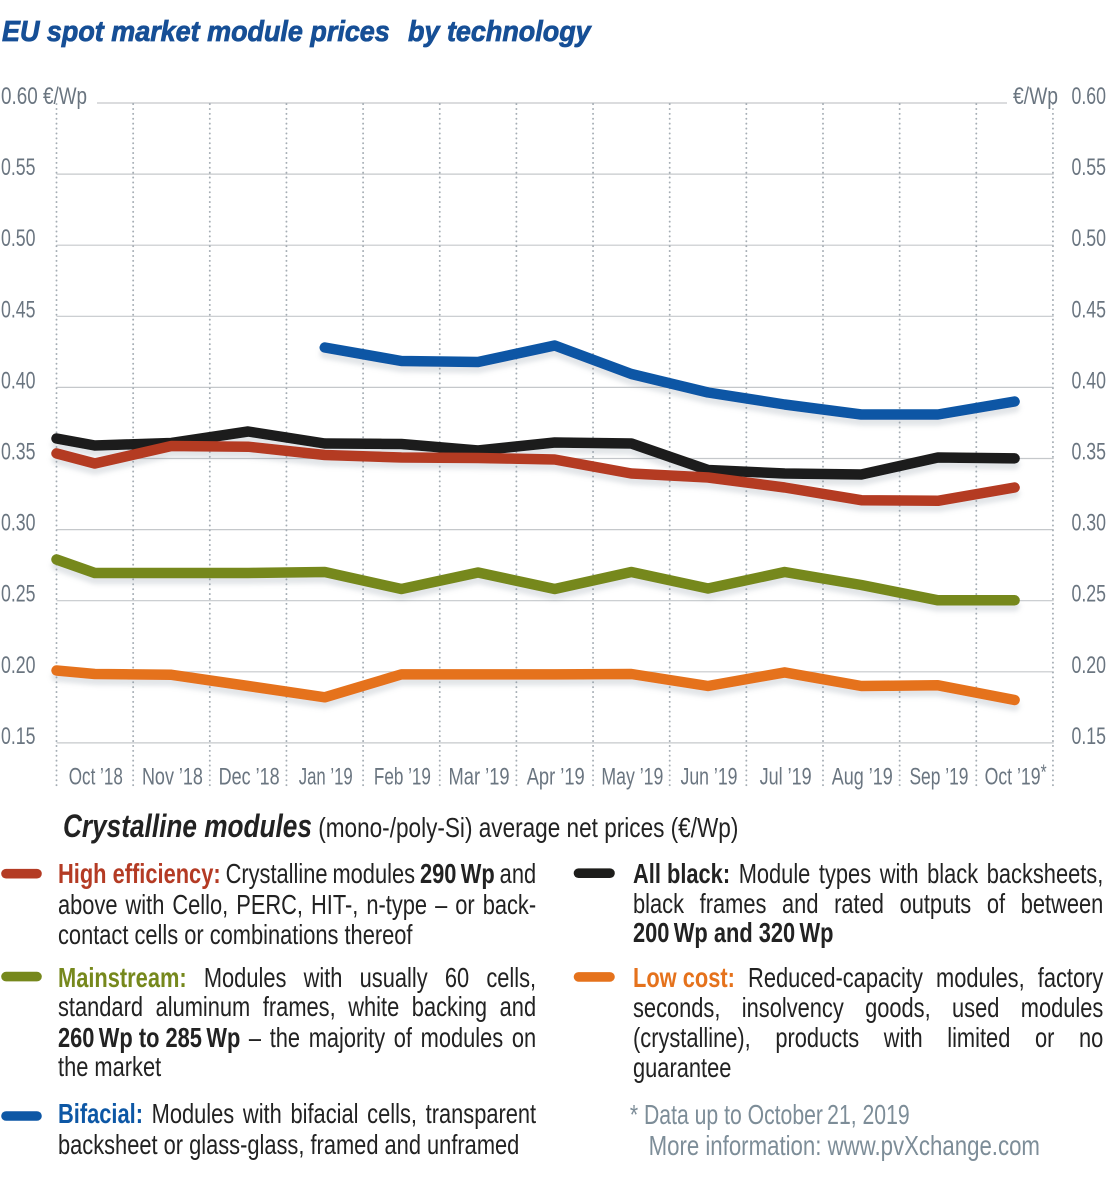 Image resolution: width=1108 pixels, height=1200 pixels. I want to click on svg-text: 0.60 €/Wp, so click(44, 96).